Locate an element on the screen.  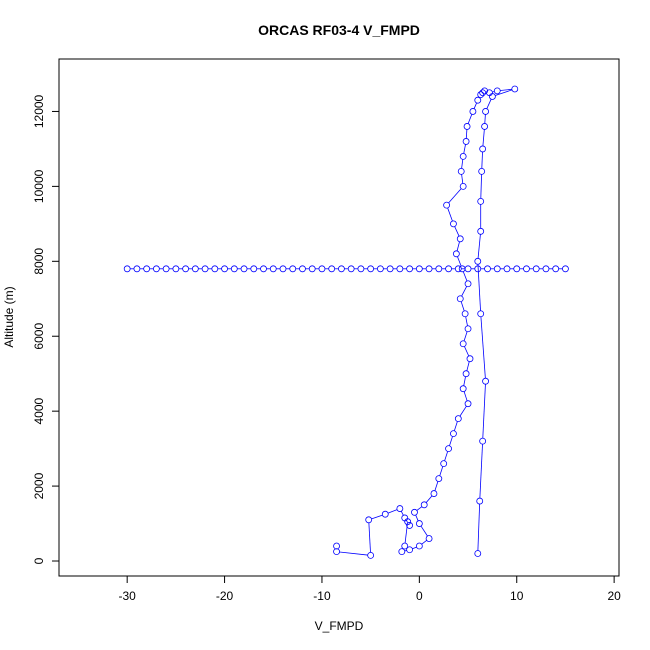
y-tick-label: 8000 is located at coordinates (39, 261).